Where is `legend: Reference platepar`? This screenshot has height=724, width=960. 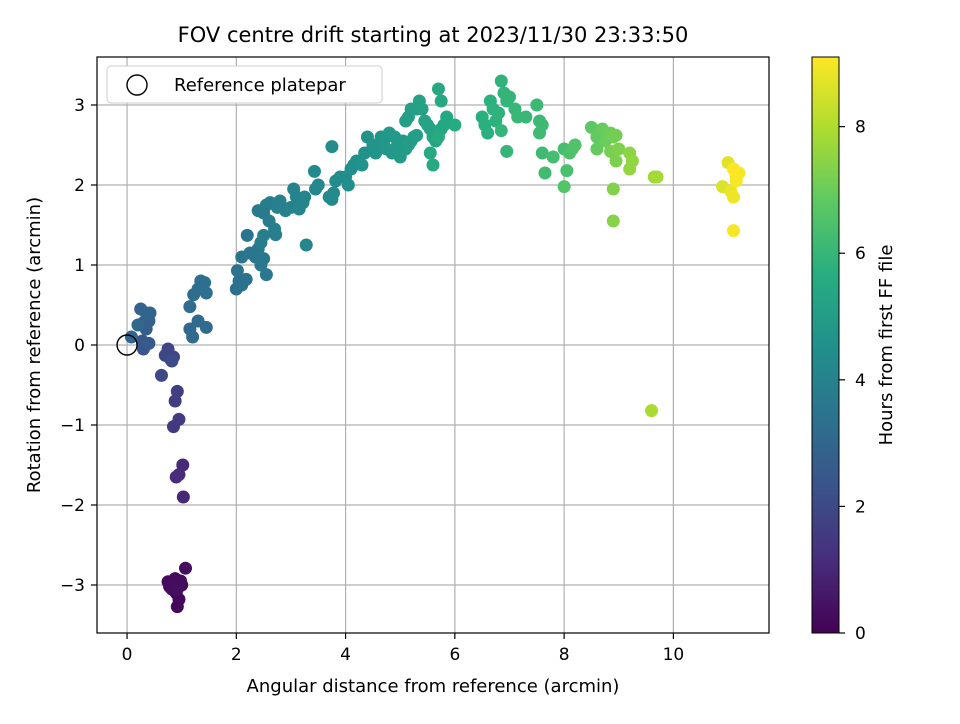
legend: Reference platepar is located at coordinates (244, 84).